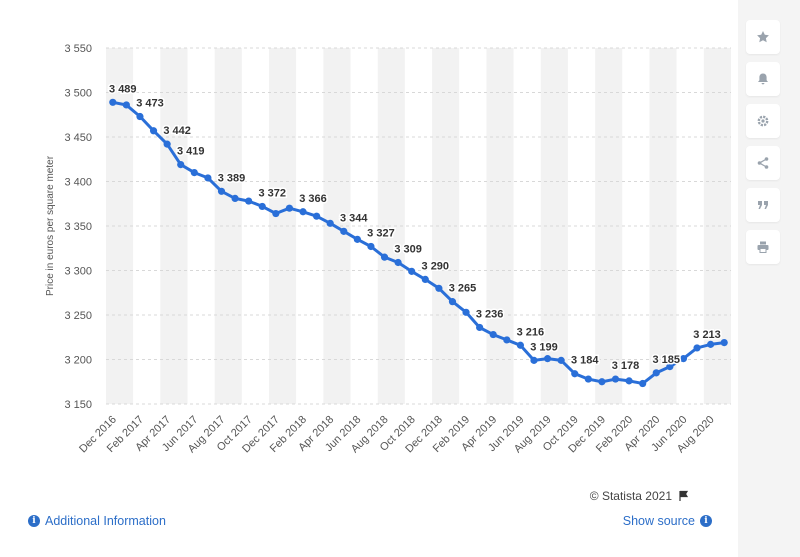  I want to click on y-tick-label: 3 250, so click(78, 316).